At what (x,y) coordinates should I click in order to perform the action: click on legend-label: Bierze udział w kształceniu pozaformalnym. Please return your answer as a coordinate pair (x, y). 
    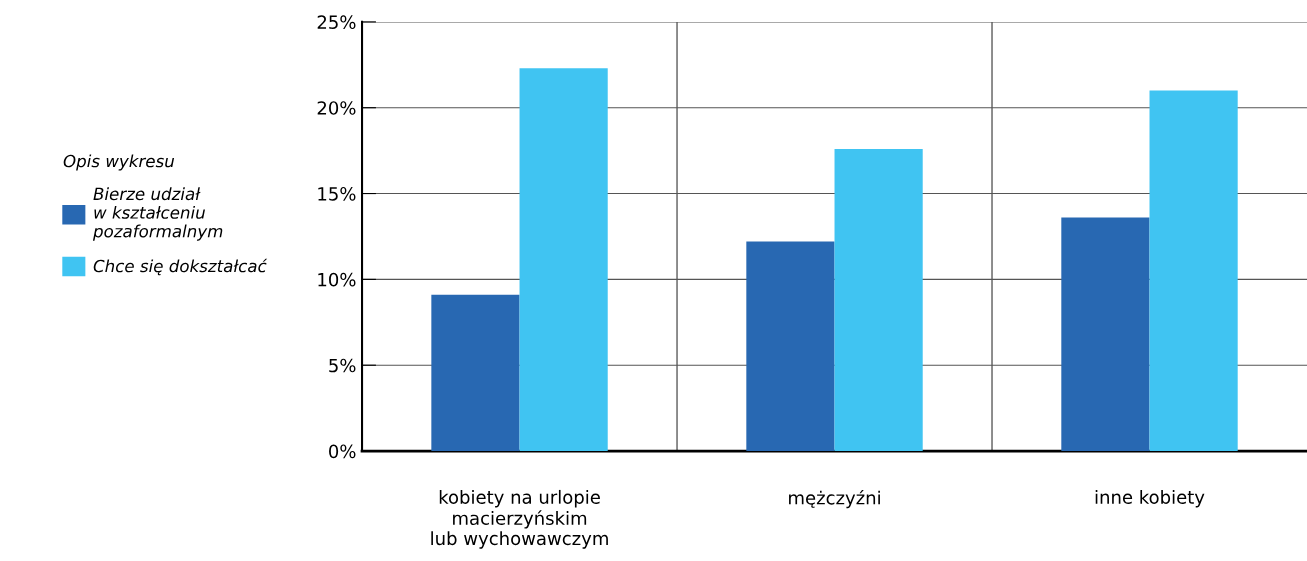
    Looking at the image, I should click on (157, 214).